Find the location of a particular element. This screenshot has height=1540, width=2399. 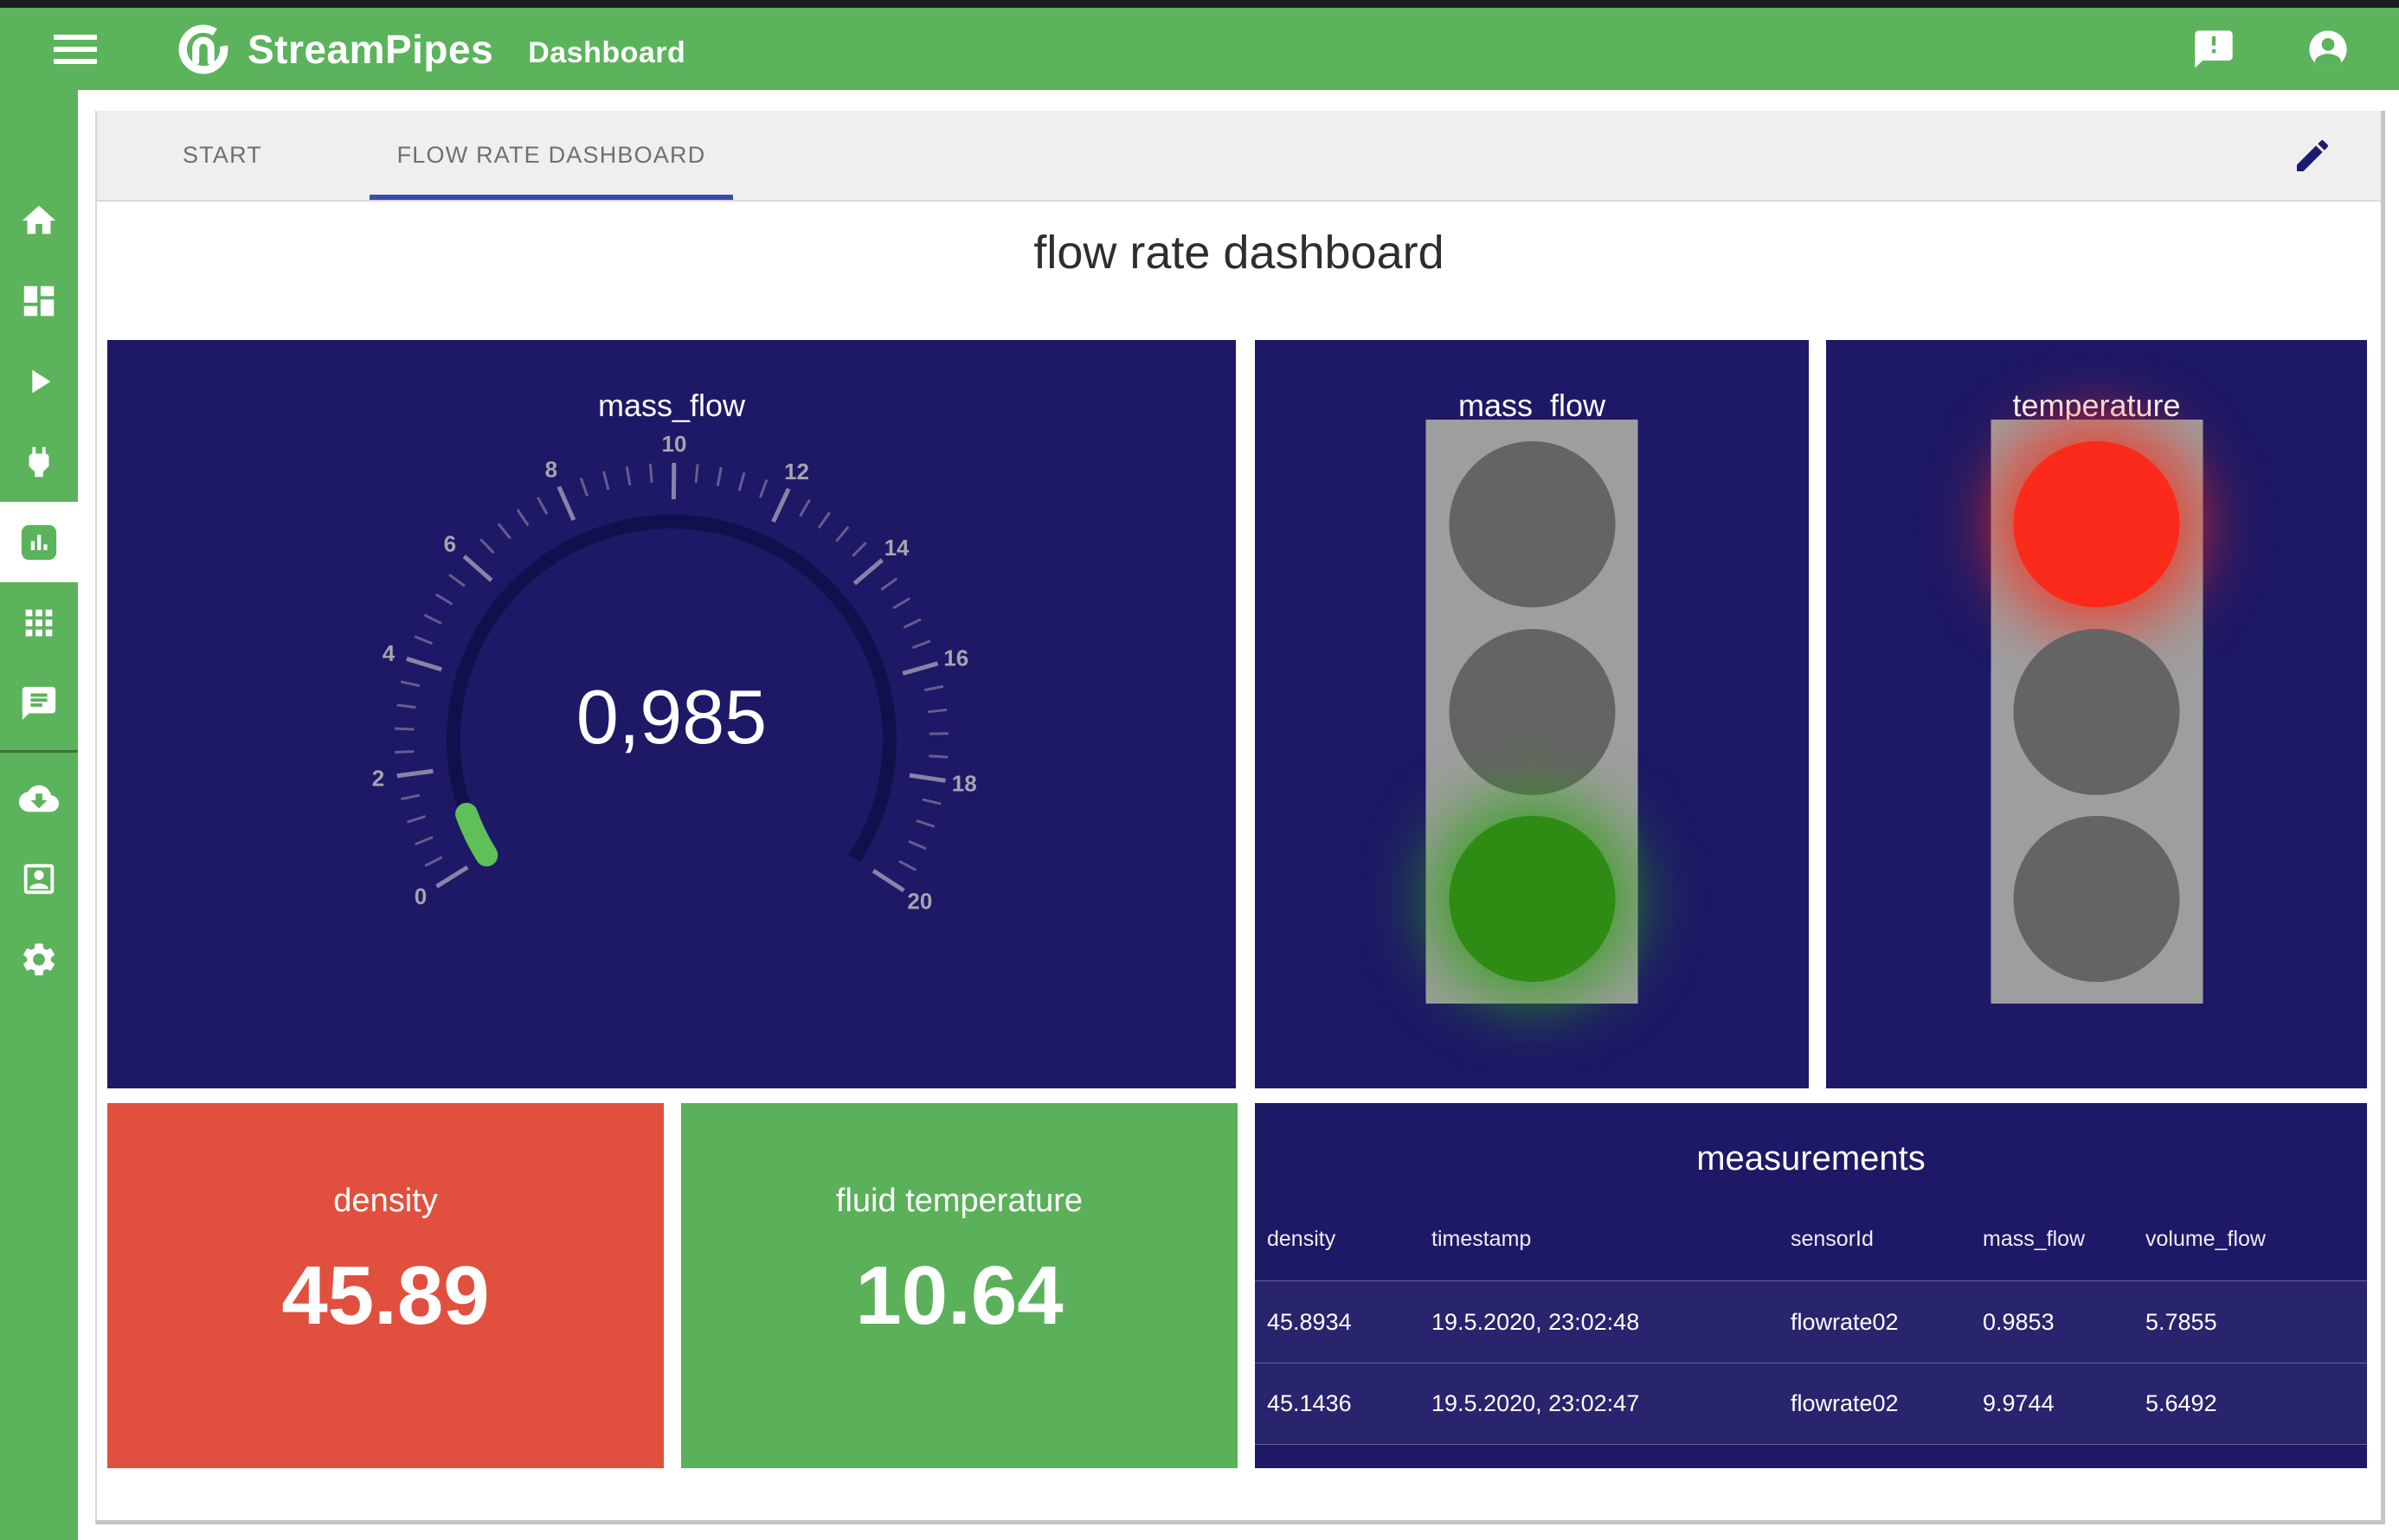

sidebar-divider is located at coordinates (39, 751).